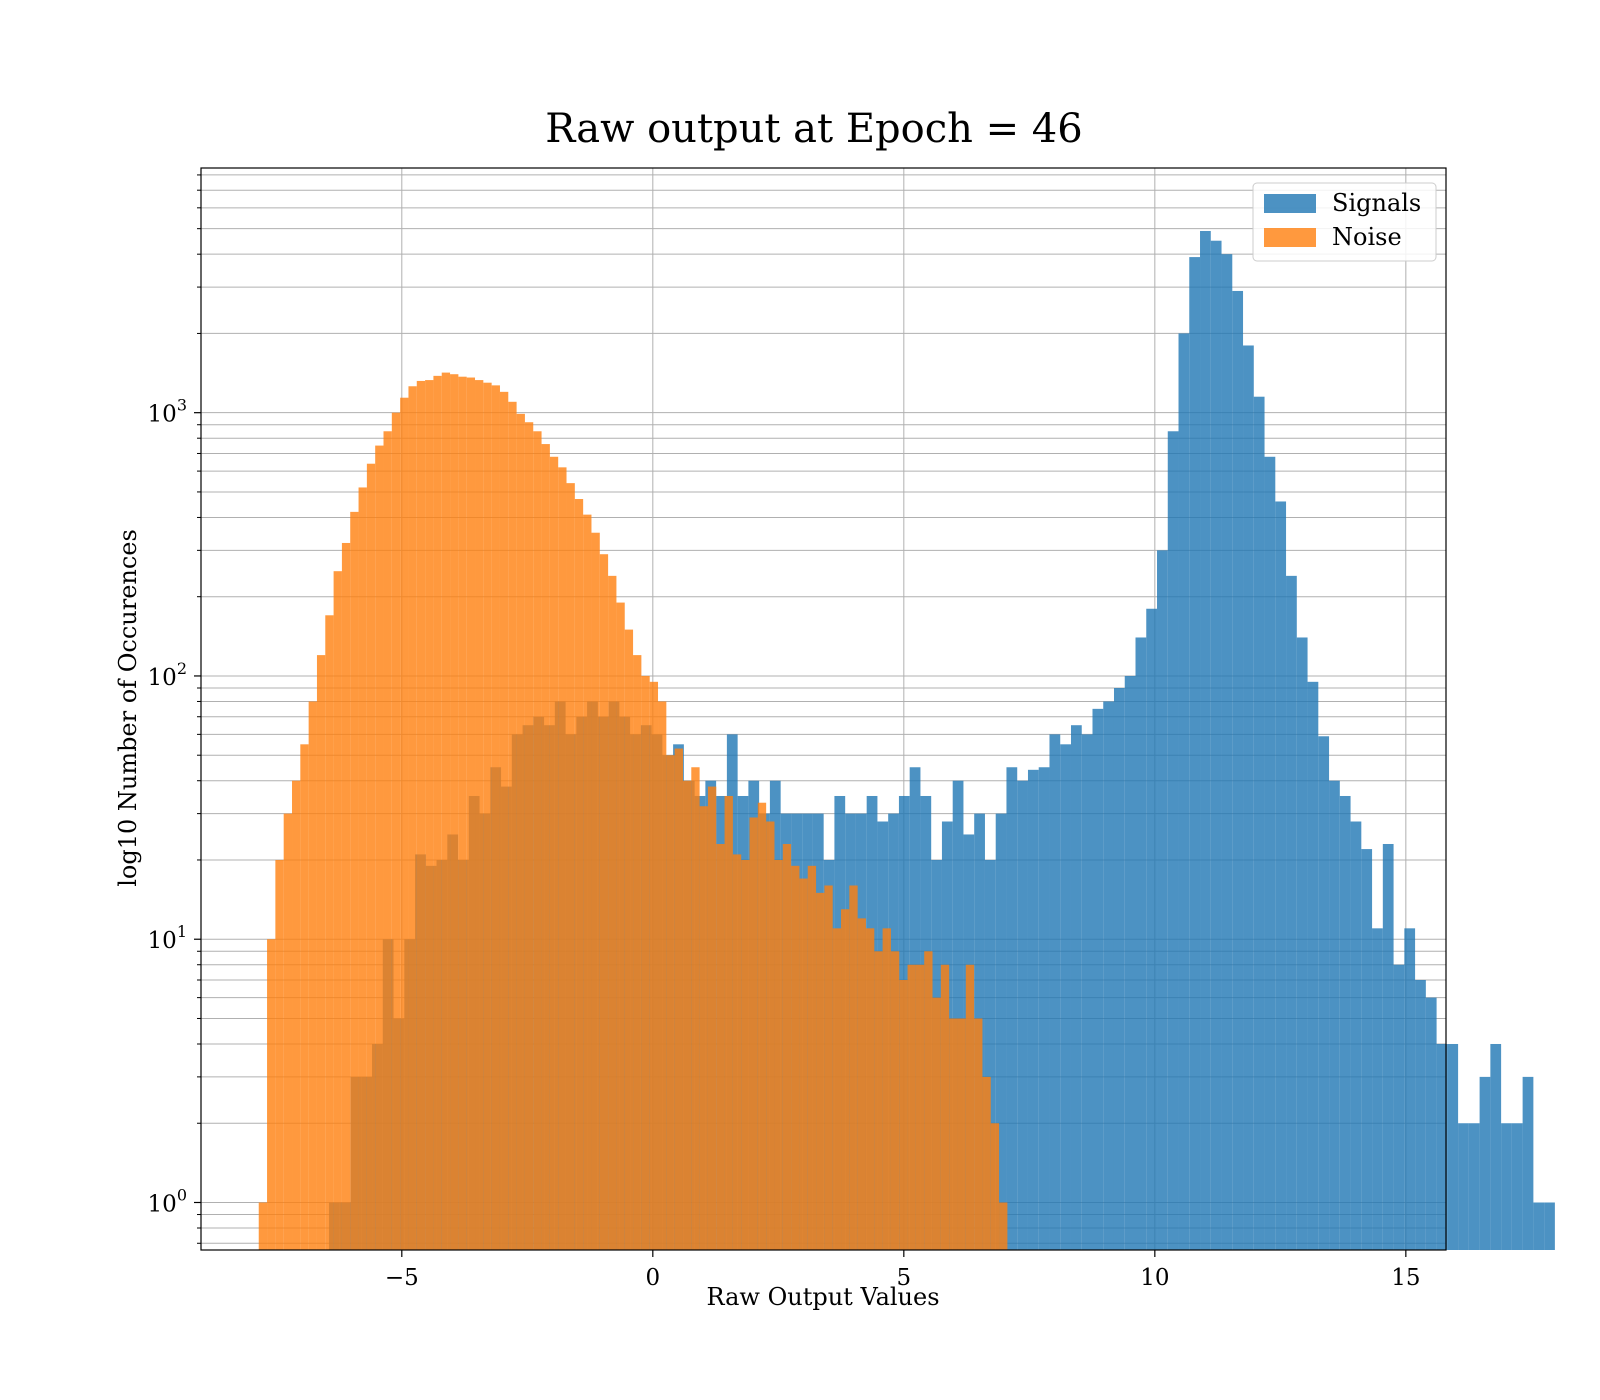  Describe the element at coordinates (167, 675) in the screenshot. I see `y-tick-label: 10²` at that location.